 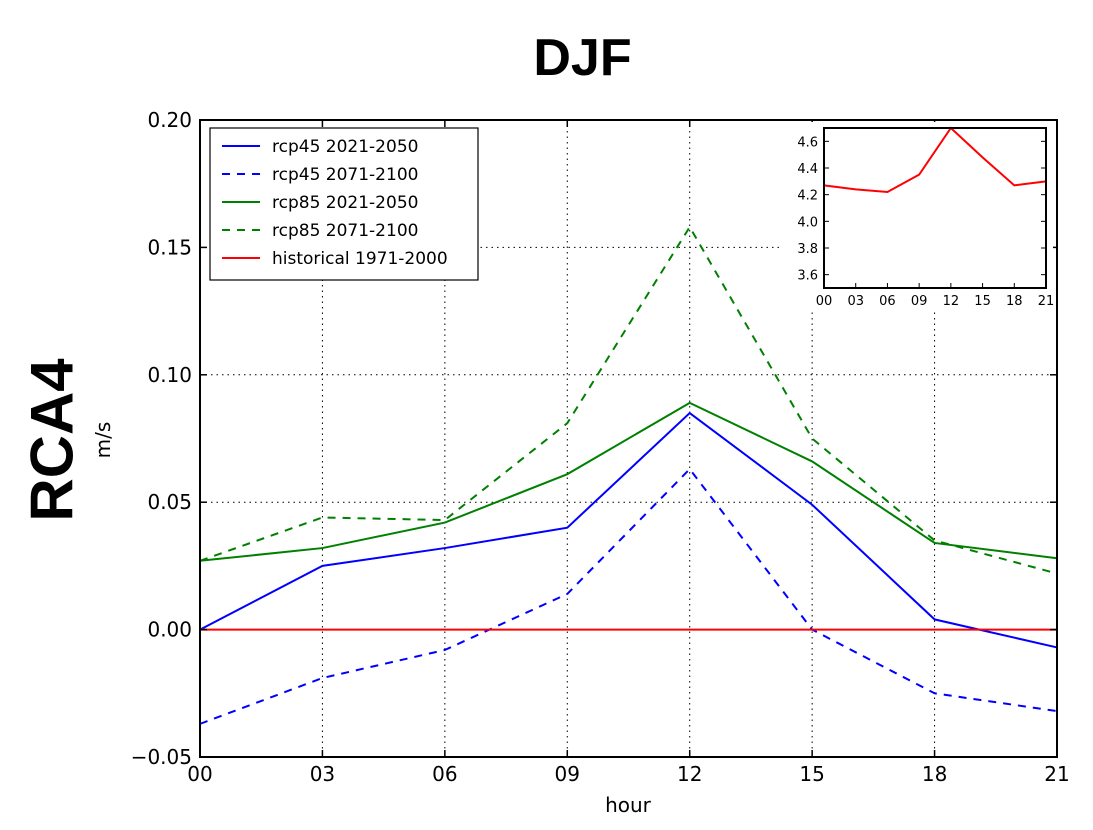 I want to click on inset-y-tick-label: 4.0, so click(x=807, y=222).